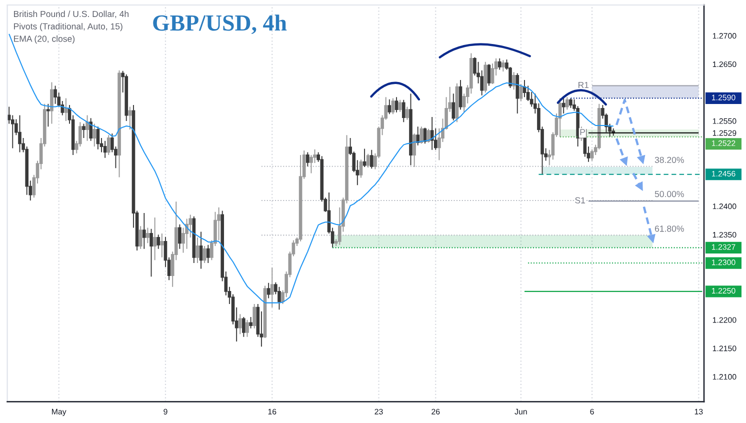 The width and height of the screenshot is (746, 423). I want to click on annotation: EMA (20, close), so click(44, 39).